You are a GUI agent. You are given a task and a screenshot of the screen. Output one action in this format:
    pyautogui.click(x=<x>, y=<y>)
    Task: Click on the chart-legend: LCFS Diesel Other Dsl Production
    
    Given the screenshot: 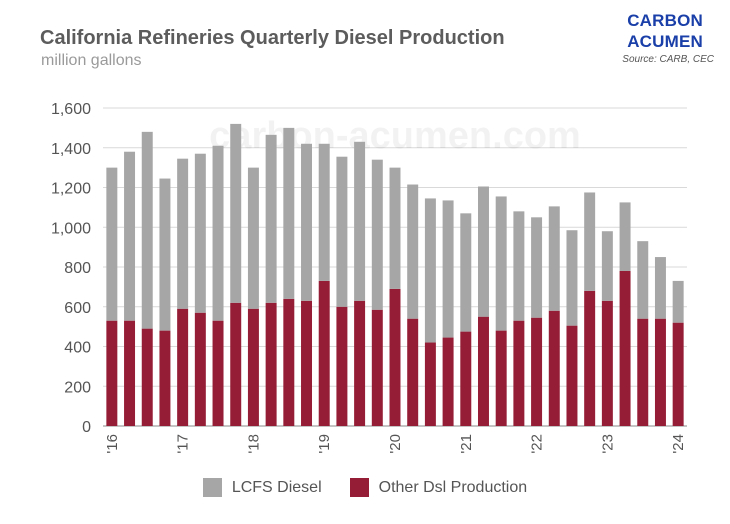 What is the action you would take?
    pyautogui.click(x=365, y=487)
    